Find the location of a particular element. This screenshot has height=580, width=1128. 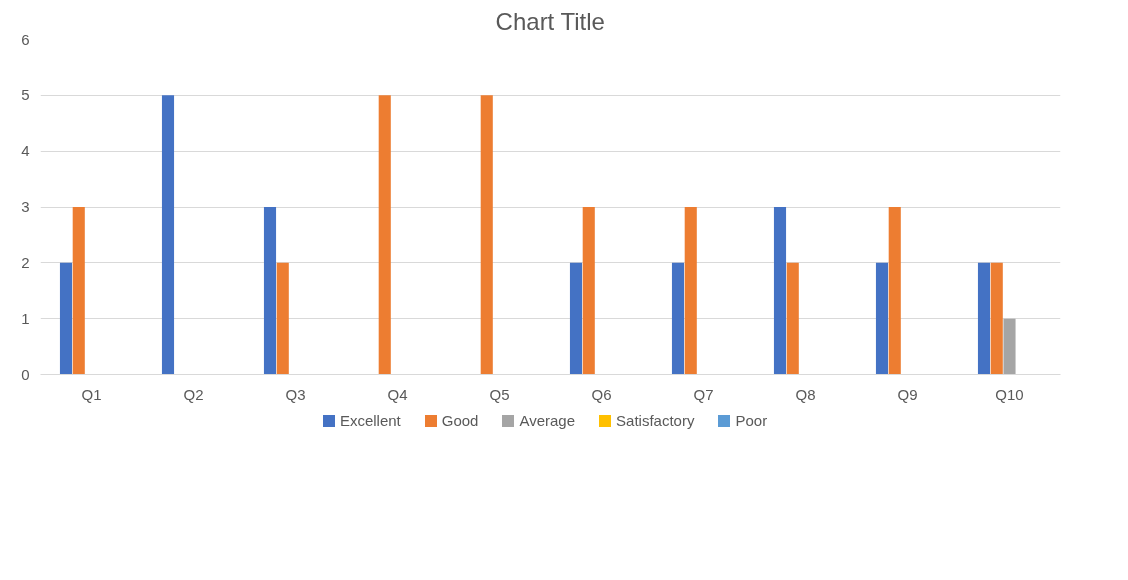

x-tick-label: Q3 is located at coordinates (295, 394).